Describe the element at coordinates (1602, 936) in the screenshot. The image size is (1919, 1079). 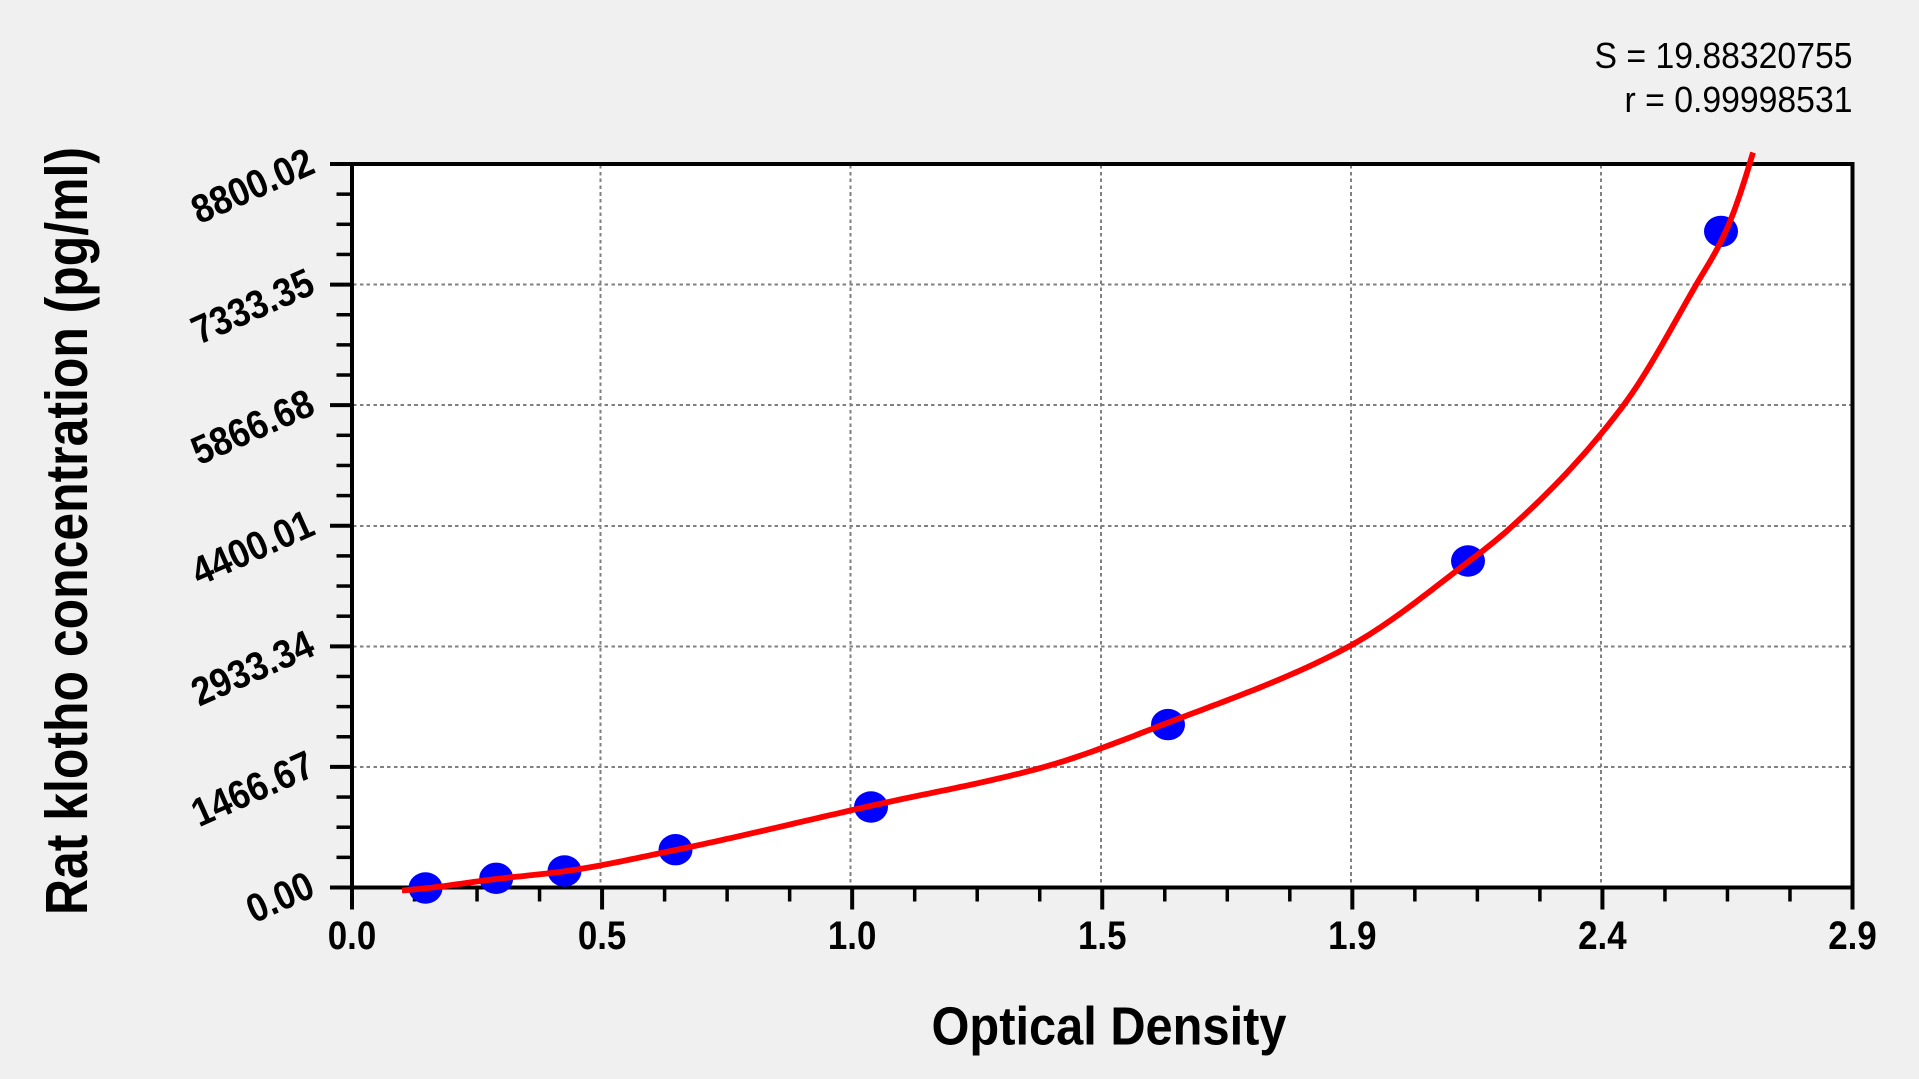
I see `svg-text: 2.4` at that location.